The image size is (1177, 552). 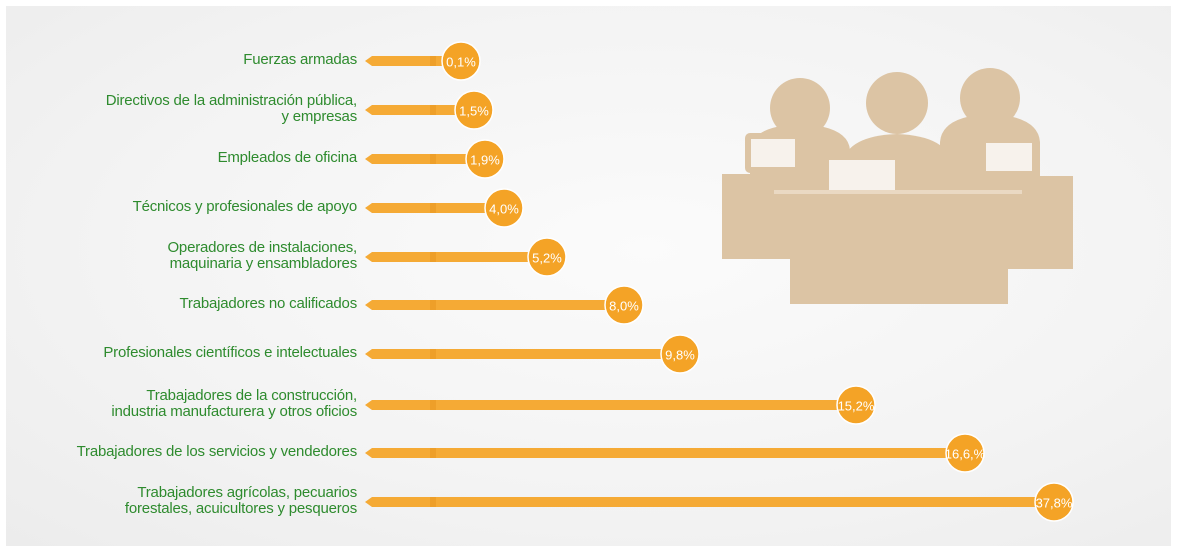 What do you see at coordinates (287, 157) in the screenshot?
I see `category-label: Empleados de oficina` at bounding box center [287, 157].